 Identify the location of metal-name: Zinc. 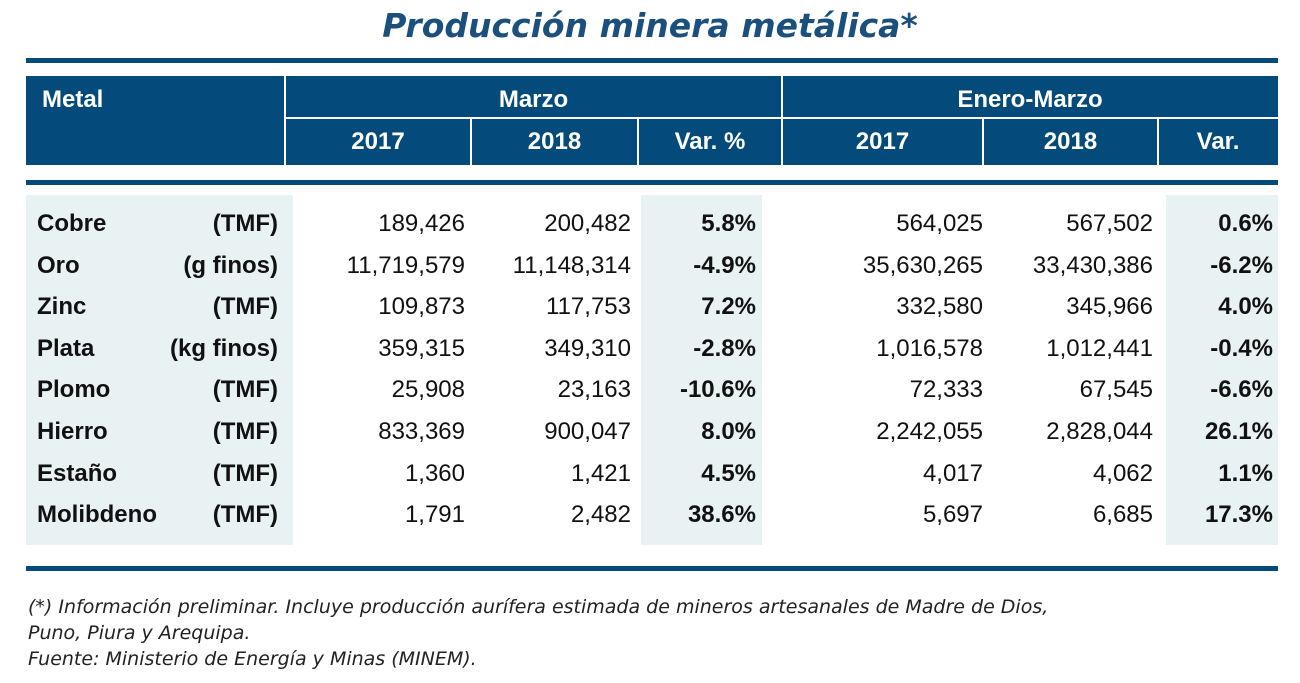
(62, 307).